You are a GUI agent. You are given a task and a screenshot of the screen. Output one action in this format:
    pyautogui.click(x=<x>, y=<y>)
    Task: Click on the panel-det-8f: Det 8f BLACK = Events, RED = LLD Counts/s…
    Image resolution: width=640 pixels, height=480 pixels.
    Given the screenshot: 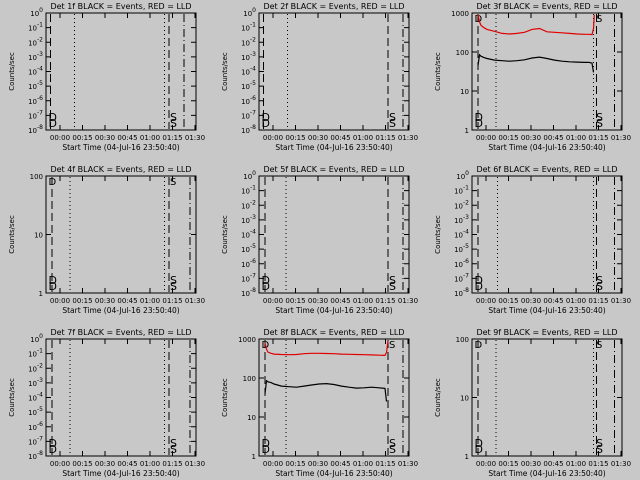 What is the action you would take?
    pyautogui.click(x=319, y=403)
    